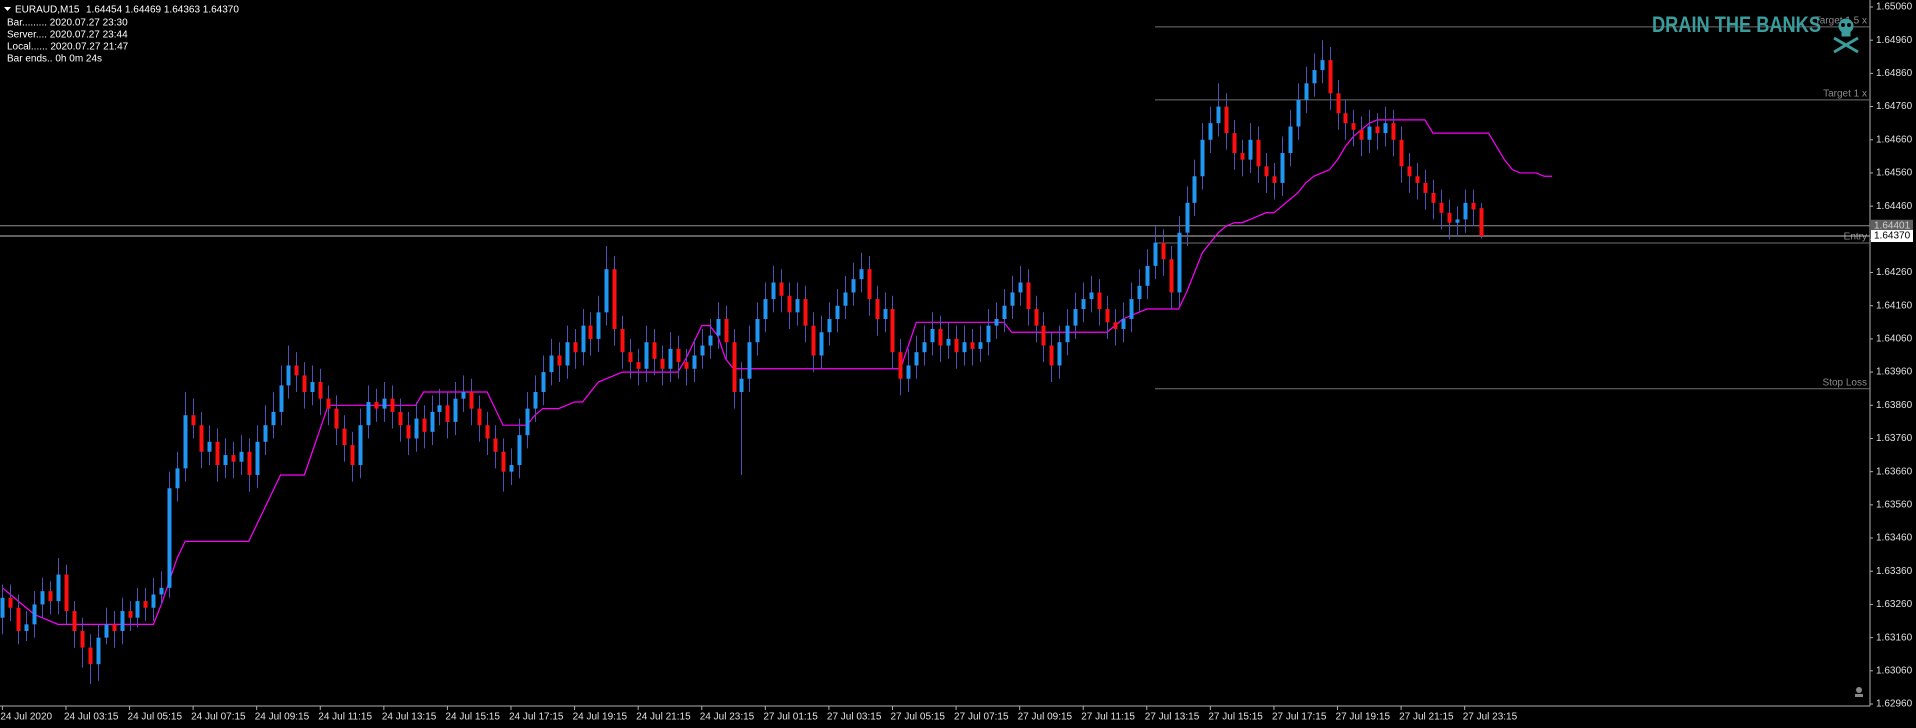 The image size is (1916, 728). Describe the element at coordinates (7, 9) in the screenshot. I see `menu-arrow` at that location.